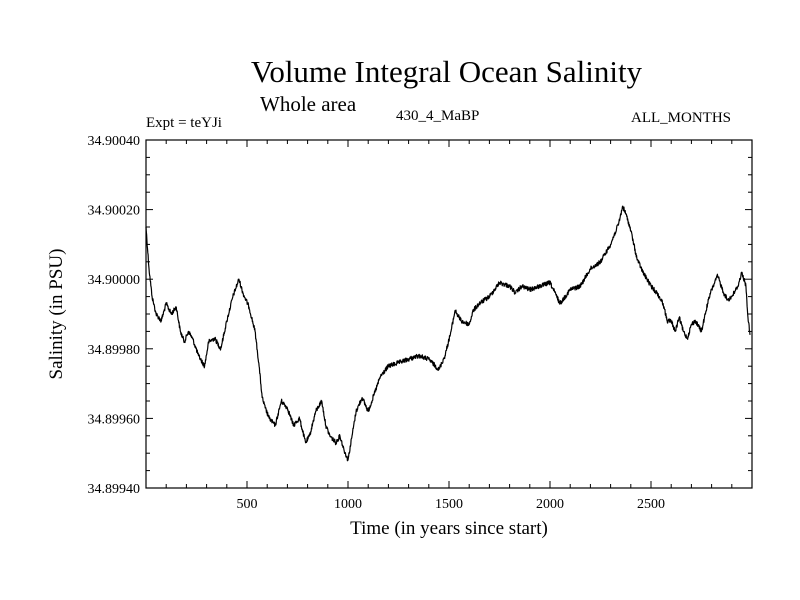 This screenshot has height=600, width=800. What do you see at coordinates (446, 71) in the screenshot?
I see `chart-title: Volume Integral Ocean Salinity` at bounding box center [446, 71].